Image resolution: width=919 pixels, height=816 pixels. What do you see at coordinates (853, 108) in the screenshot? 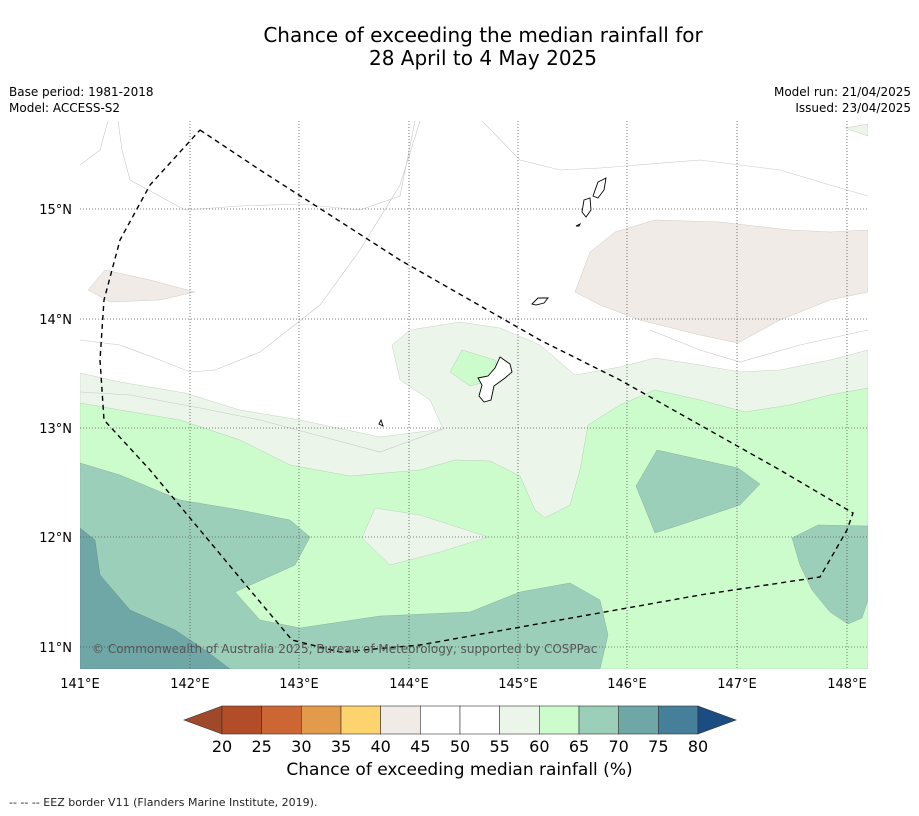
I see `issued-date: Issued: 23/04/2025` at bounding box center [853, 108].